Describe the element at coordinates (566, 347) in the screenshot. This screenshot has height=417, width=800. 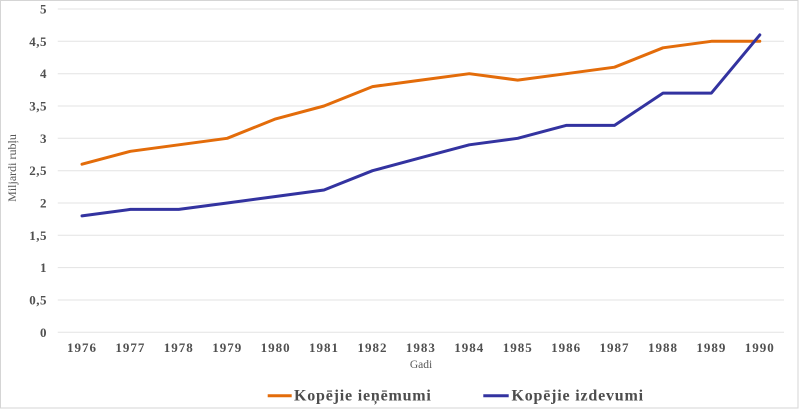
I see `svg-text: 1986` at that location.